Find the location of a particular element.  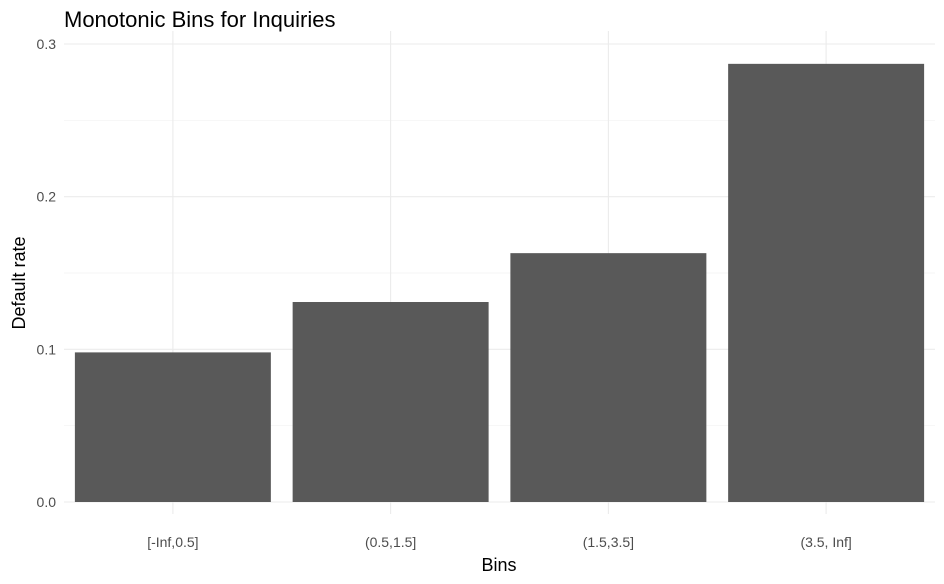

x-tick-label: (1.5,3.5] is located at coordinates (608, 542).